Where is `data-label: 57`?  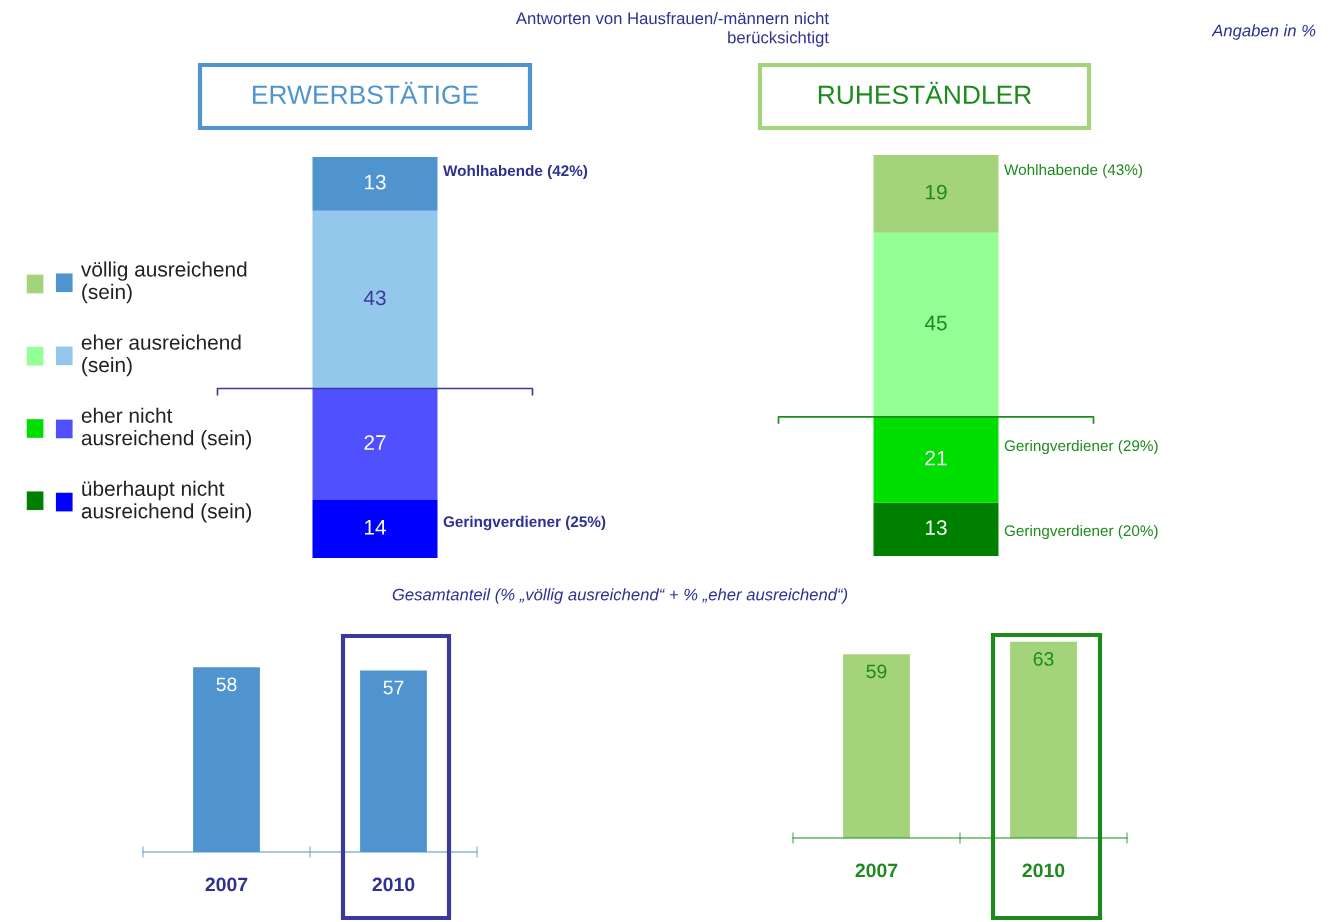 data-label: 57 is located at coordinates (393, 687).